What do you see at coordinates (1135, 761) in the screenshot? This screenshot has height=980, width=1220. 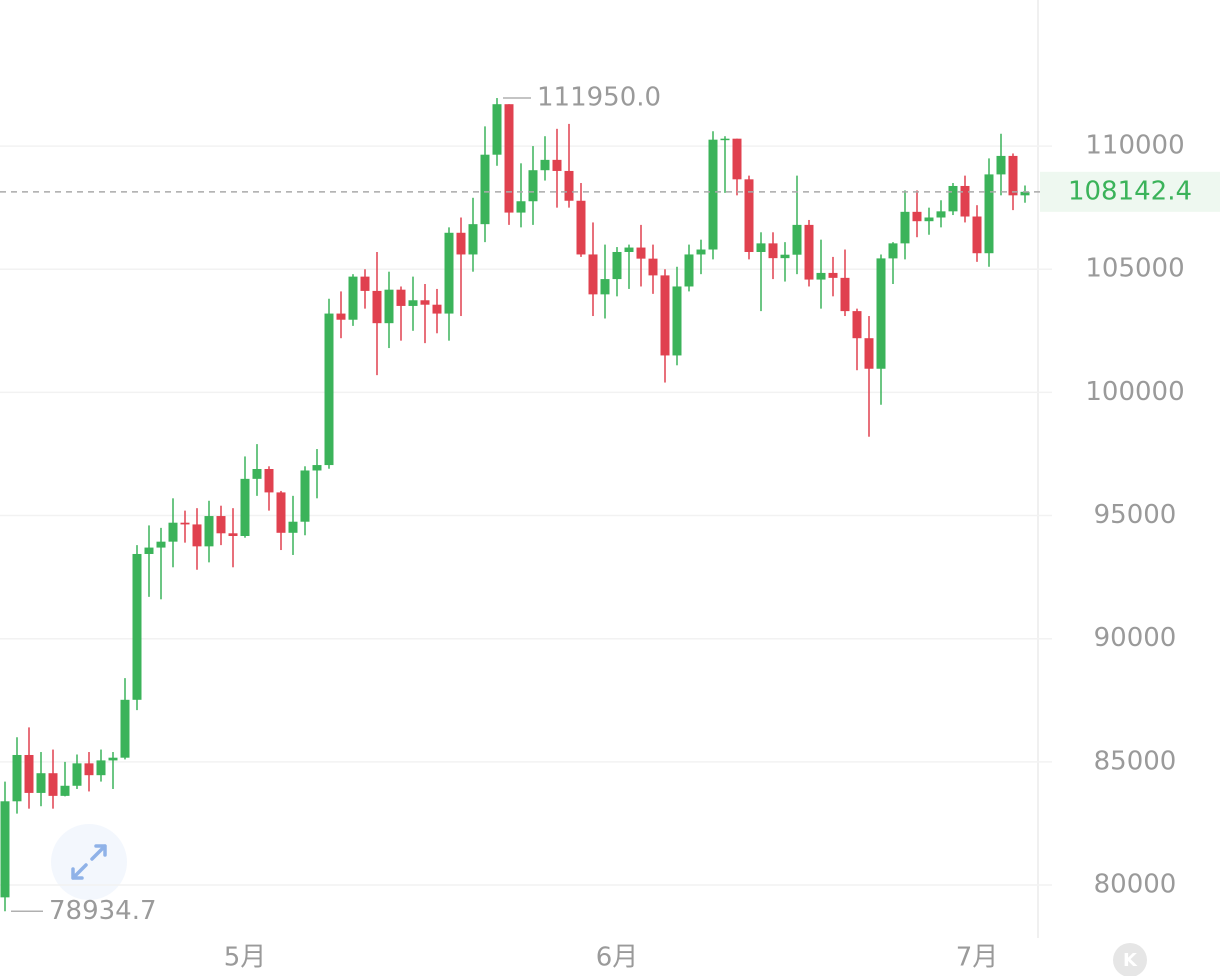 I see `y-tick-label: 85000` at bounding box center [1135, 761].